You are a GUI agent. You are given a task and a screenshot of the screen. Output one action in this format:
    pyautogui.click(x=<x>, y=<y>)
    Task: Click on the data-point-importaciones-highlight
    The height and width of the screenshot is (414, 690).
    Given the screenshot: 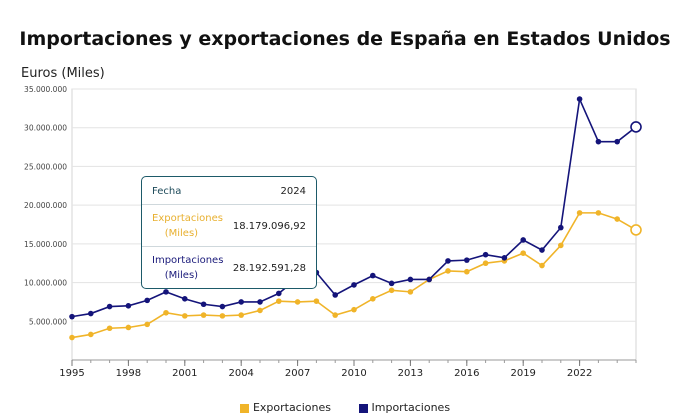 What is the action you would take?
    pyautogui.click(x=636, y=127)
    